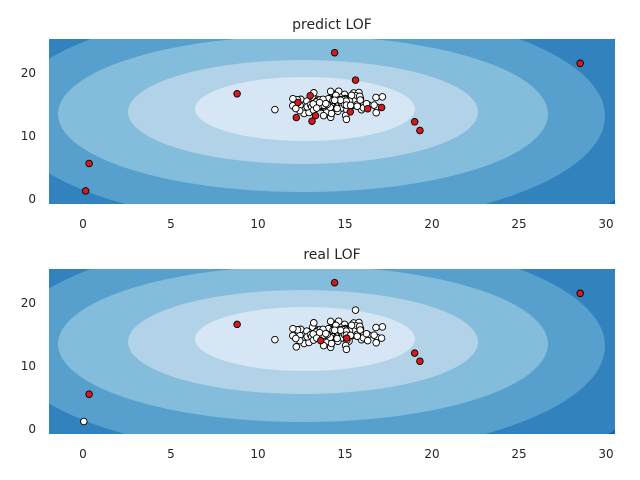 The height and width of the screenshot is (480, 640). Describe the element at coordinates (332, 25) in the screenshot. I see `chart-title: predict LOF` at that location.